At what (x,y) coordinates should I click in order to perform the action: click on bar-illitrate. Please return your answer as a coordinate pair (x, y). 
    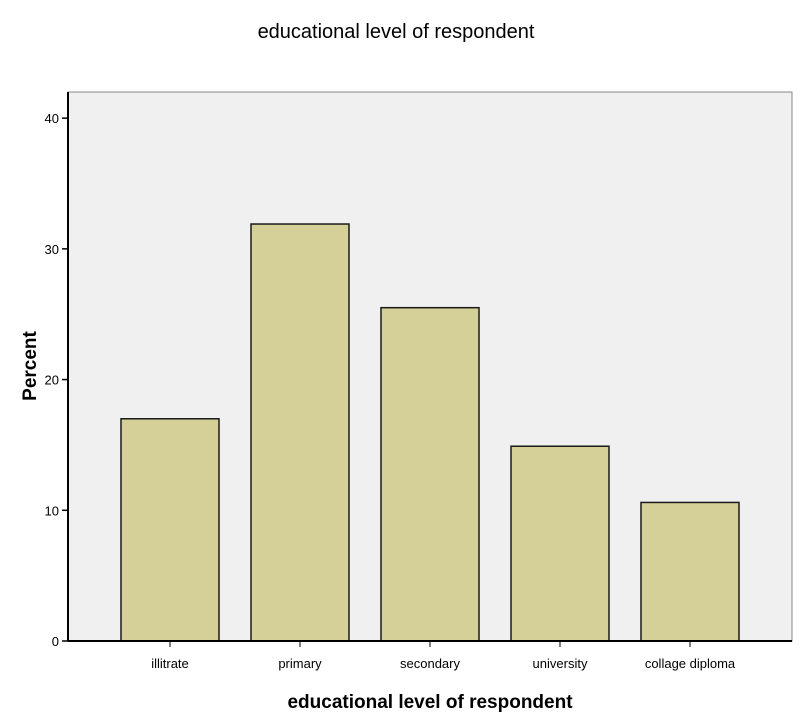
    Looking at the image, I should click on (170, 530).